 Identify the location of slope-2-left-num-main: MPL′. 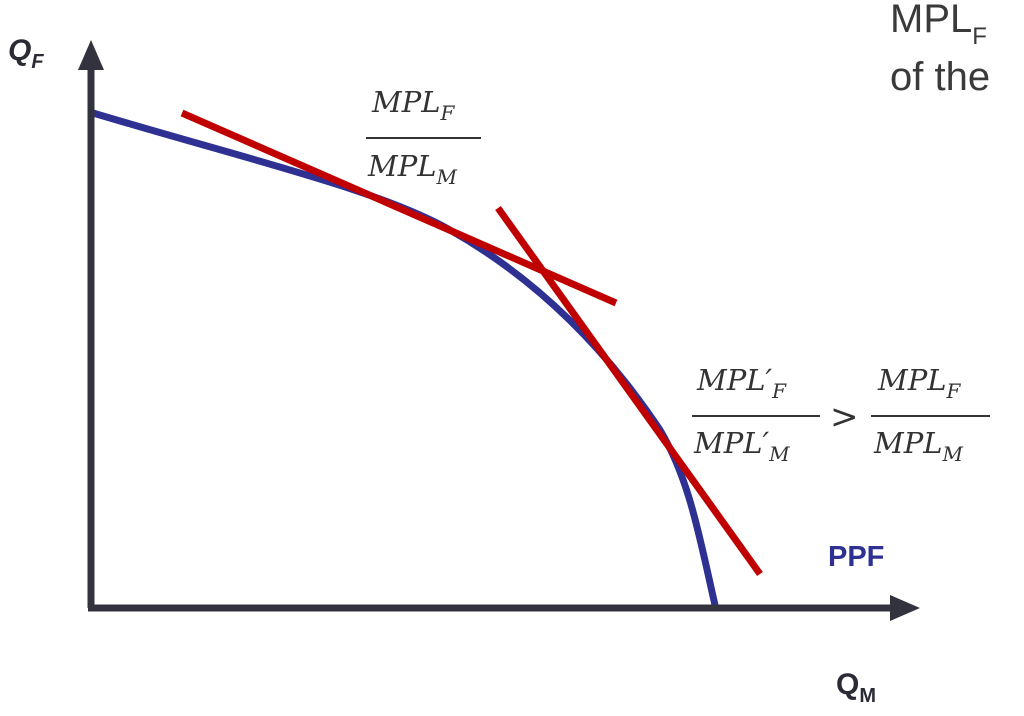
(734, 380).